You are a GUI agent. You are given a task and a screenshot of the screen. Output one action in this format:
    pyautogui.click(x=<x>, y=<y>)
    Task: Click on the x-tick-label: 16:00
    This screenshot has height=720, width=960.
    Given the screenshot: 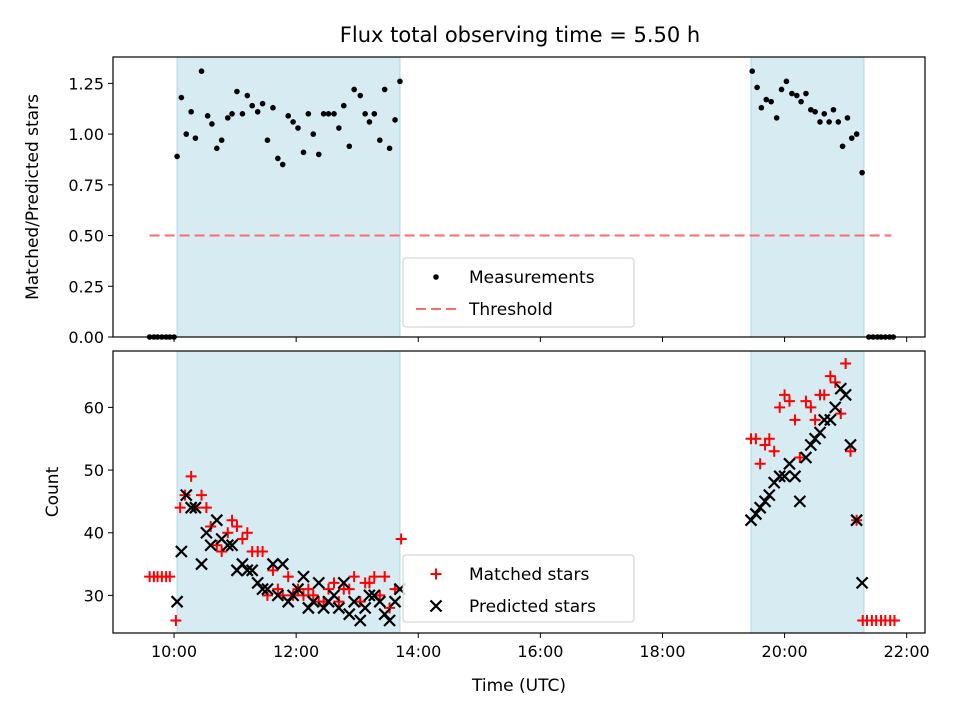 What is the action you would take?
    pyautogui.click(x=540, y=651)
    